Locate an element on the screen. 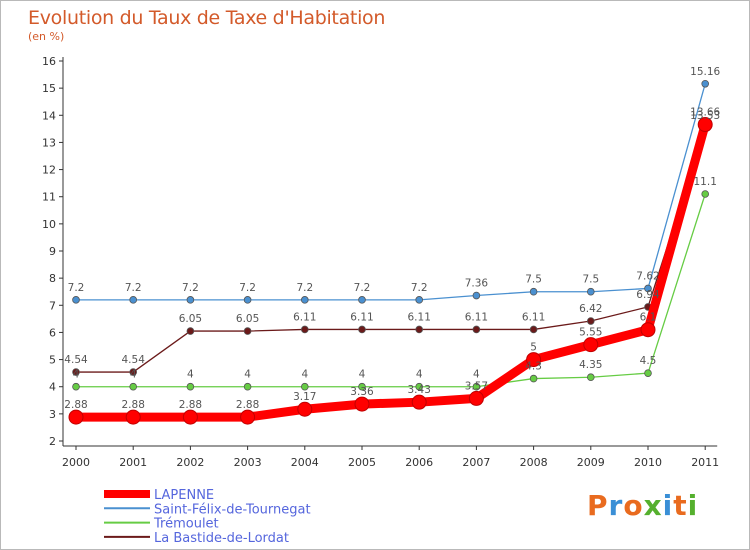  y-tick-label: 16 is located at coordinates (49, 61).